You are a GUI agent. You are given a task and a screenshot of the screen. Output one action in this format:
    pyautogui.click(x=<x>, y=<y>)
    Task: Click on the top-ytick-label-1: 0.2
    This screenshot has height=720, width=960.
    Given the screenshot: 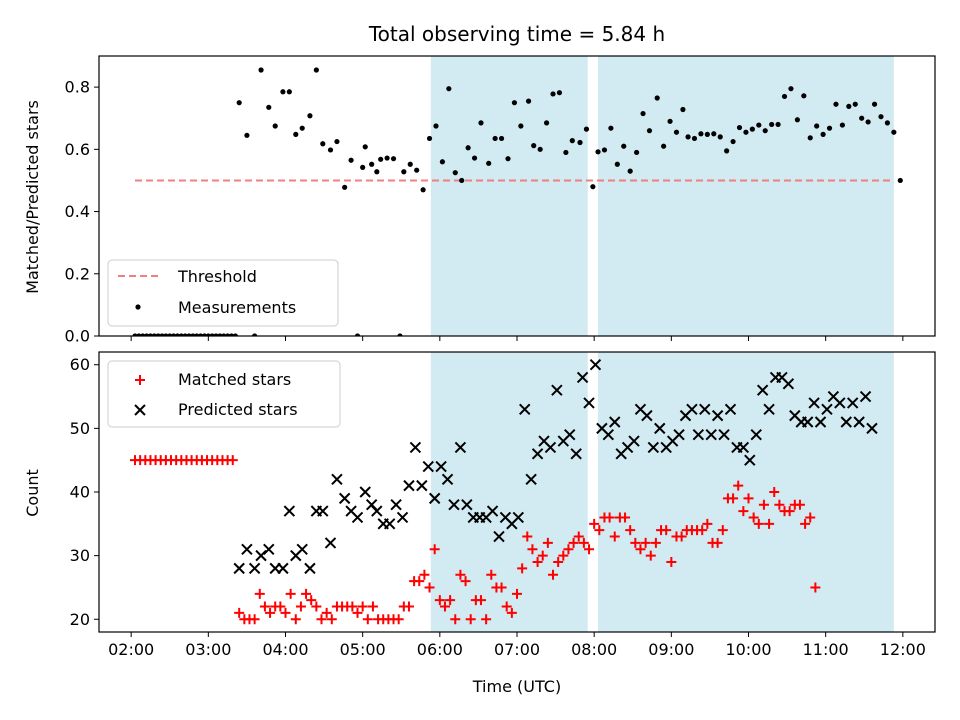 What is the action you would take?
    pyautogui.click(x=77, y=273)
    